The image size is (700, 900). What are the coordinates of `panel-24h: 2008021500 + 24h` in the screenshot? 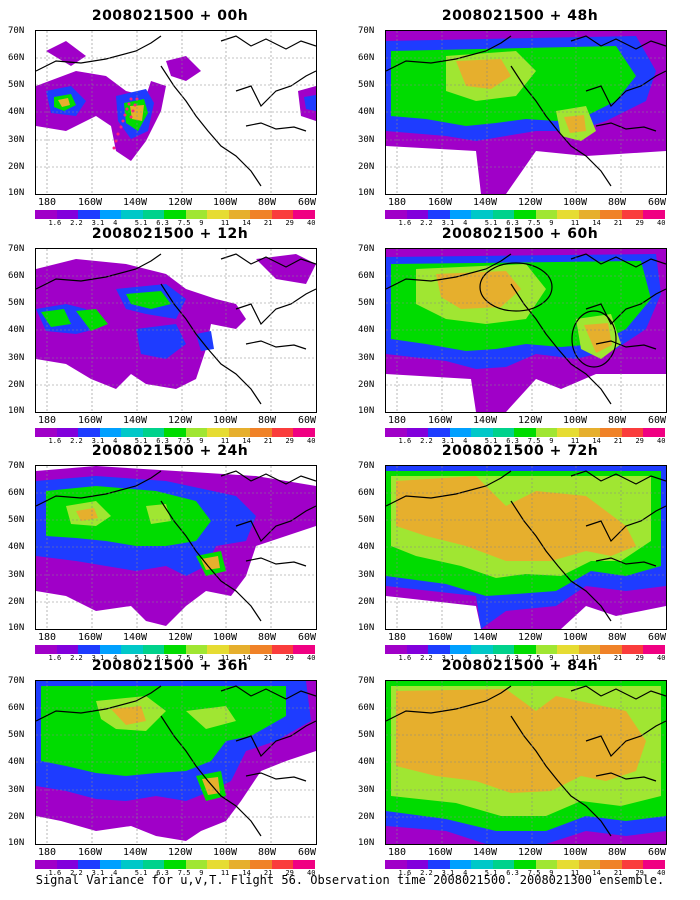 It's located at (170, 552).